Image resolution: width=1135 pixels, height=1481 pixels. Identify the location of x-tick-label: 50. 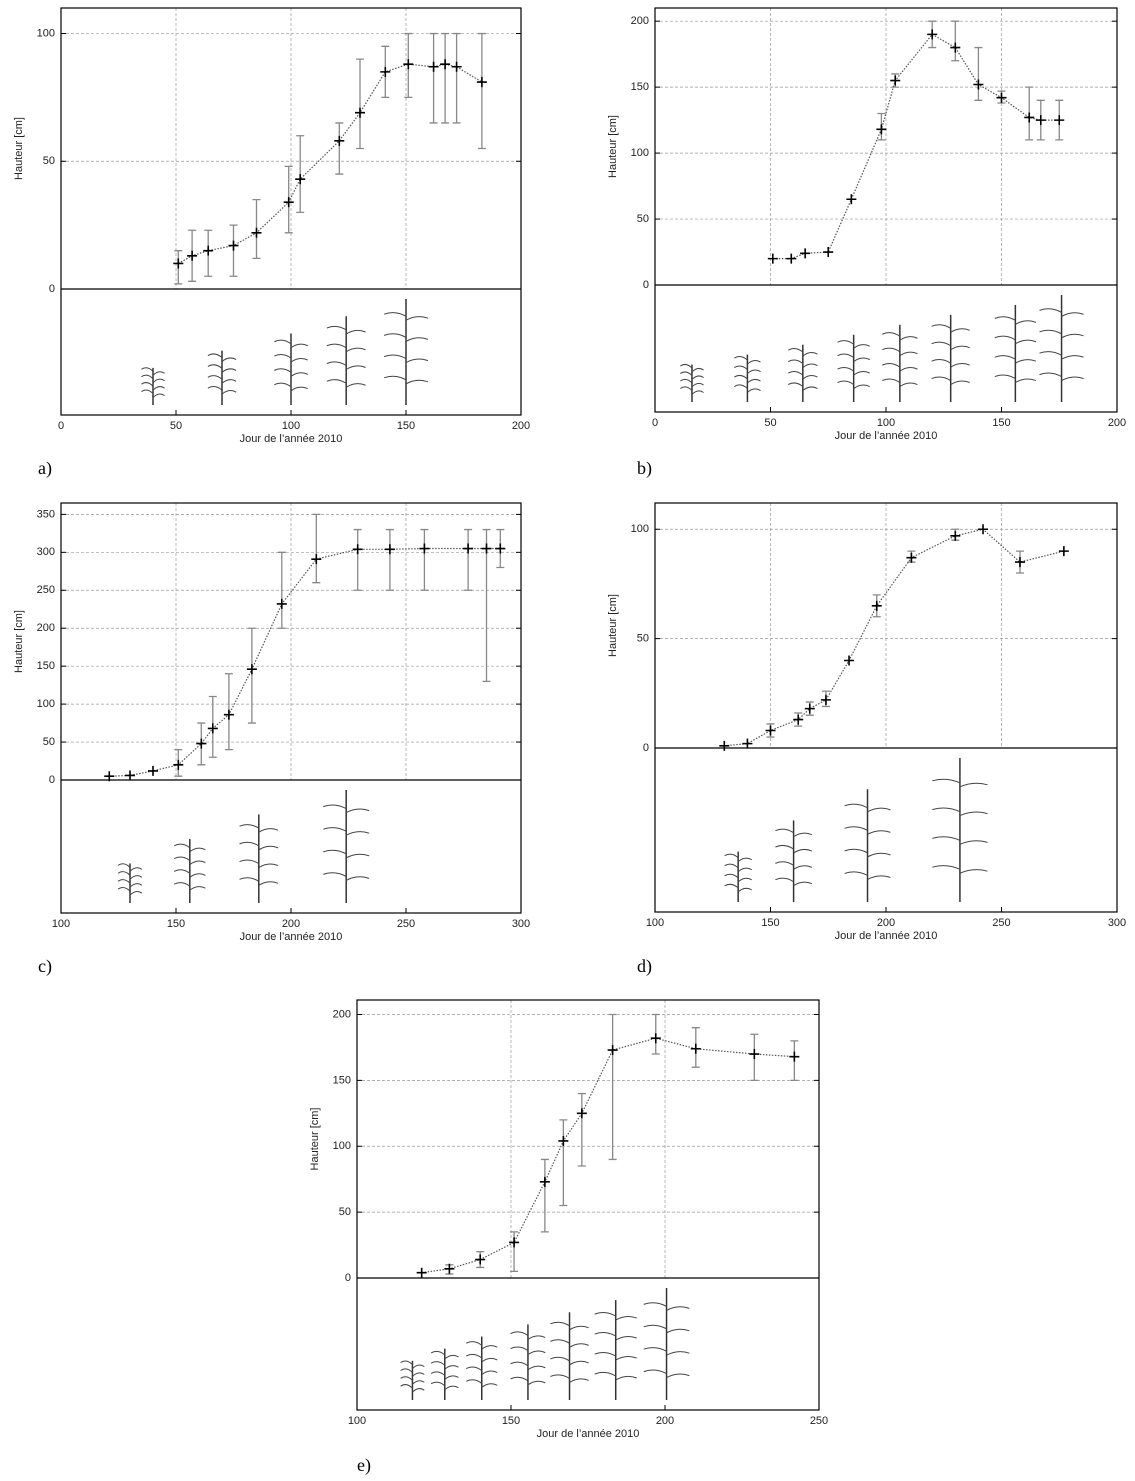
(770, 423).